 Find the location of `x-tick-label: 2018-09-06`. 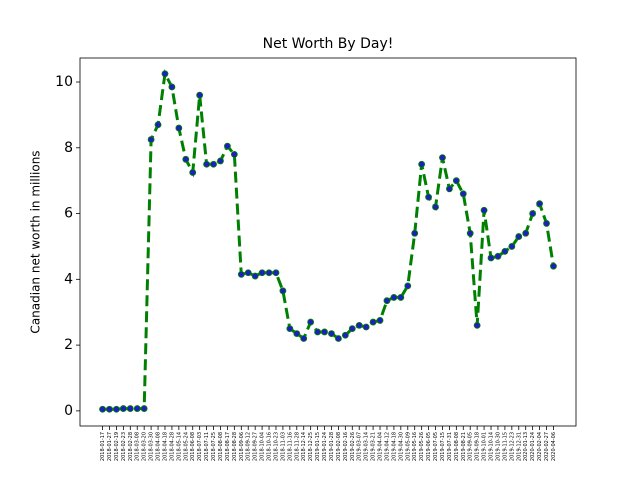

x-tick-label: 2018-09-06 is located at coordinates (242, 446).